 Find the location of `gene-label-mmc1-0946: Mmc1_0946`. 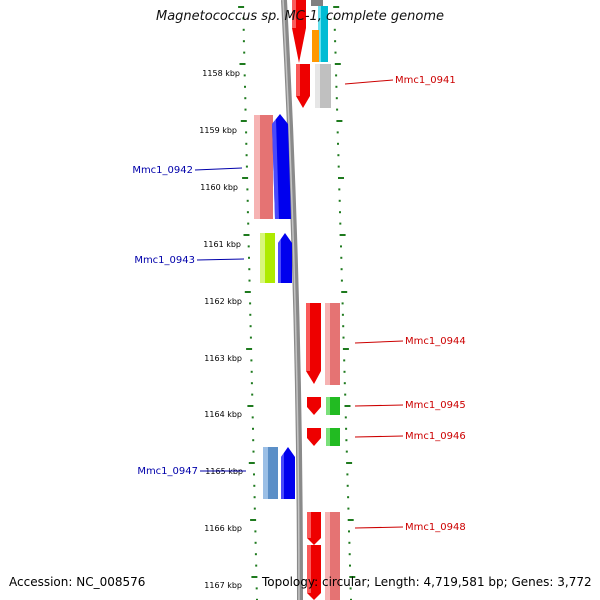

gene-label-mmc1-0946: Mmc1_0946 is located at coordinates (410, 436).